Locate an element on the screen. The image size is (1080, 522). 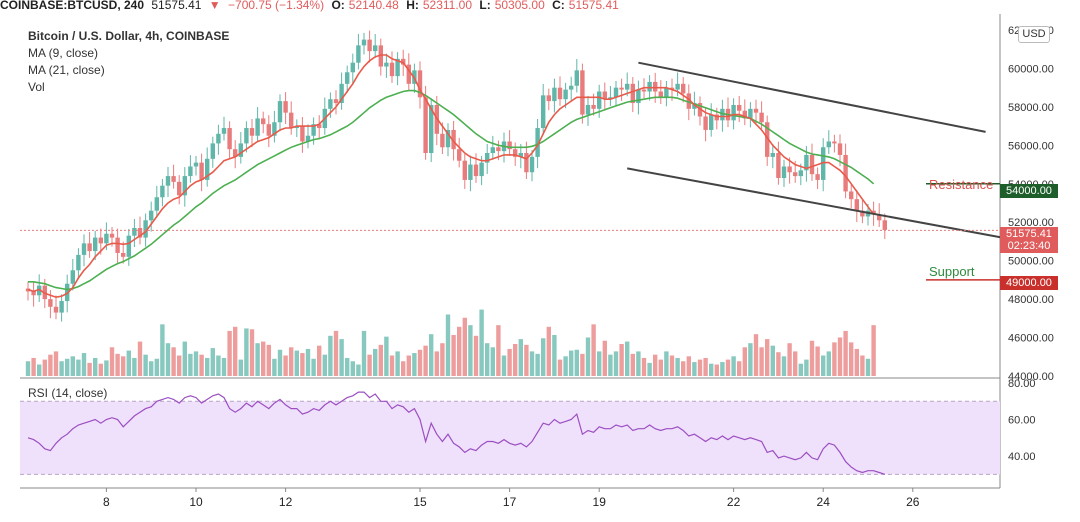
last-price: 51575.41 is located at coordinates (176, 6).